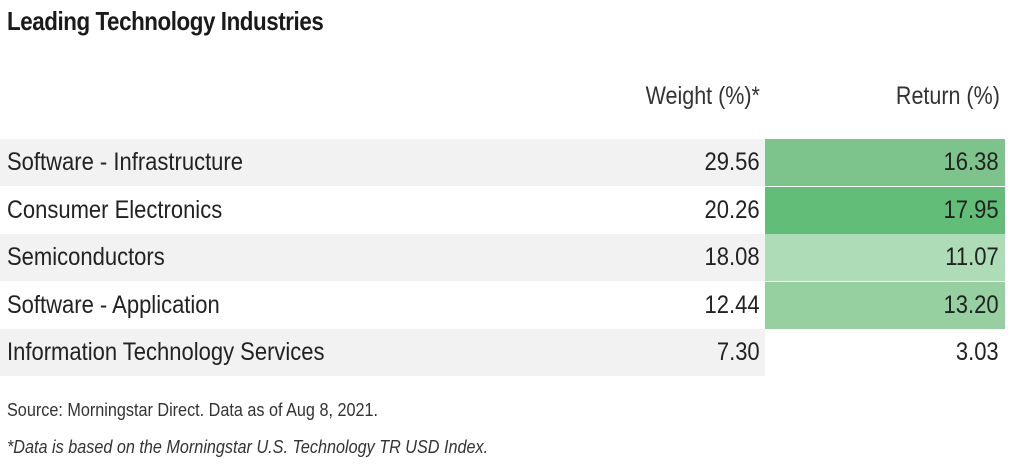 Image resolution: width=1024 pixels, height=470 pixels. What do you see at coordinates (948, 96) in the screenshot?
I see `column-header-return: Return (%)` at bounding box center [948, 96].